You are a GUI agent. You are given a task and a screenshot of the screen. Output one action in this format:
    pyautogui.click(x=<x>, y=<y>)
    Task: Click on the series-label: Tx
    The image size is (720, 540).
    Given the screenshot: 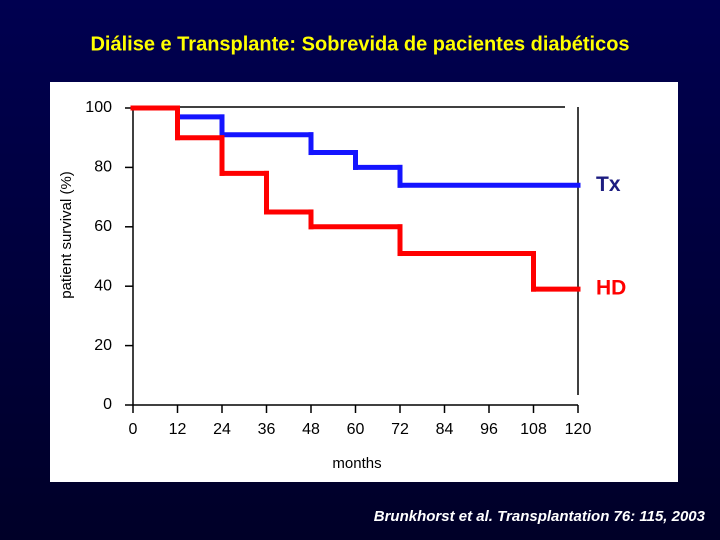 What is the action you would take?
    pyautogui.click(x=608, y=184)
    